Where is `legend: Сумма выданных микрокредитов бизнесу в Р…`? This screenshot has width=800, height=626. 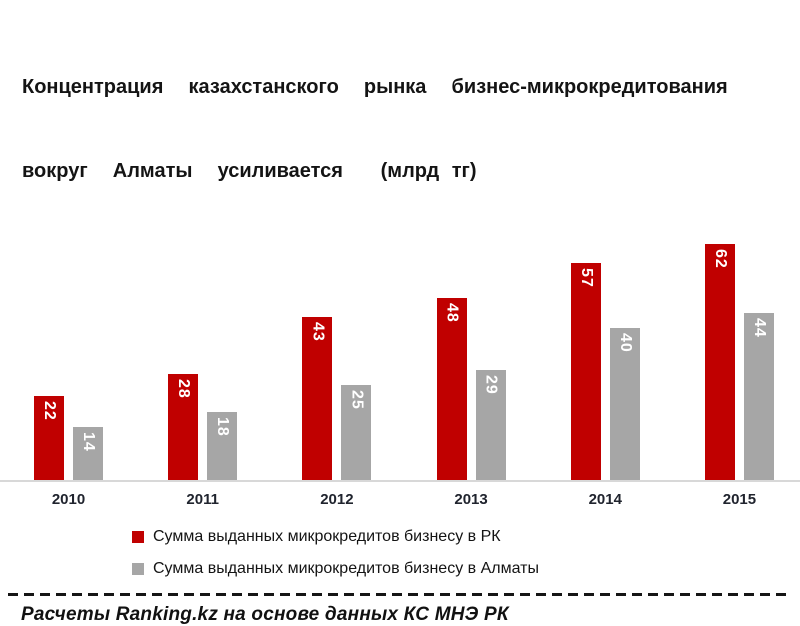
legend: Сумма выданных микрокредитов бизнесу в Р… is located at coordinates (466, 553).